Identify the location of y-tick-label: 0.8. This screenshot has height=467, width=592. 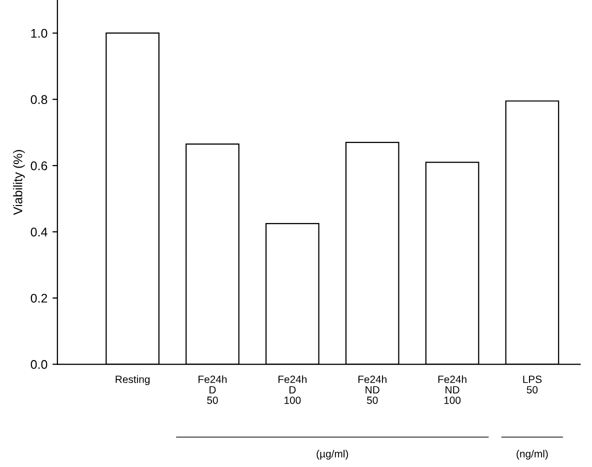
(39, 99).